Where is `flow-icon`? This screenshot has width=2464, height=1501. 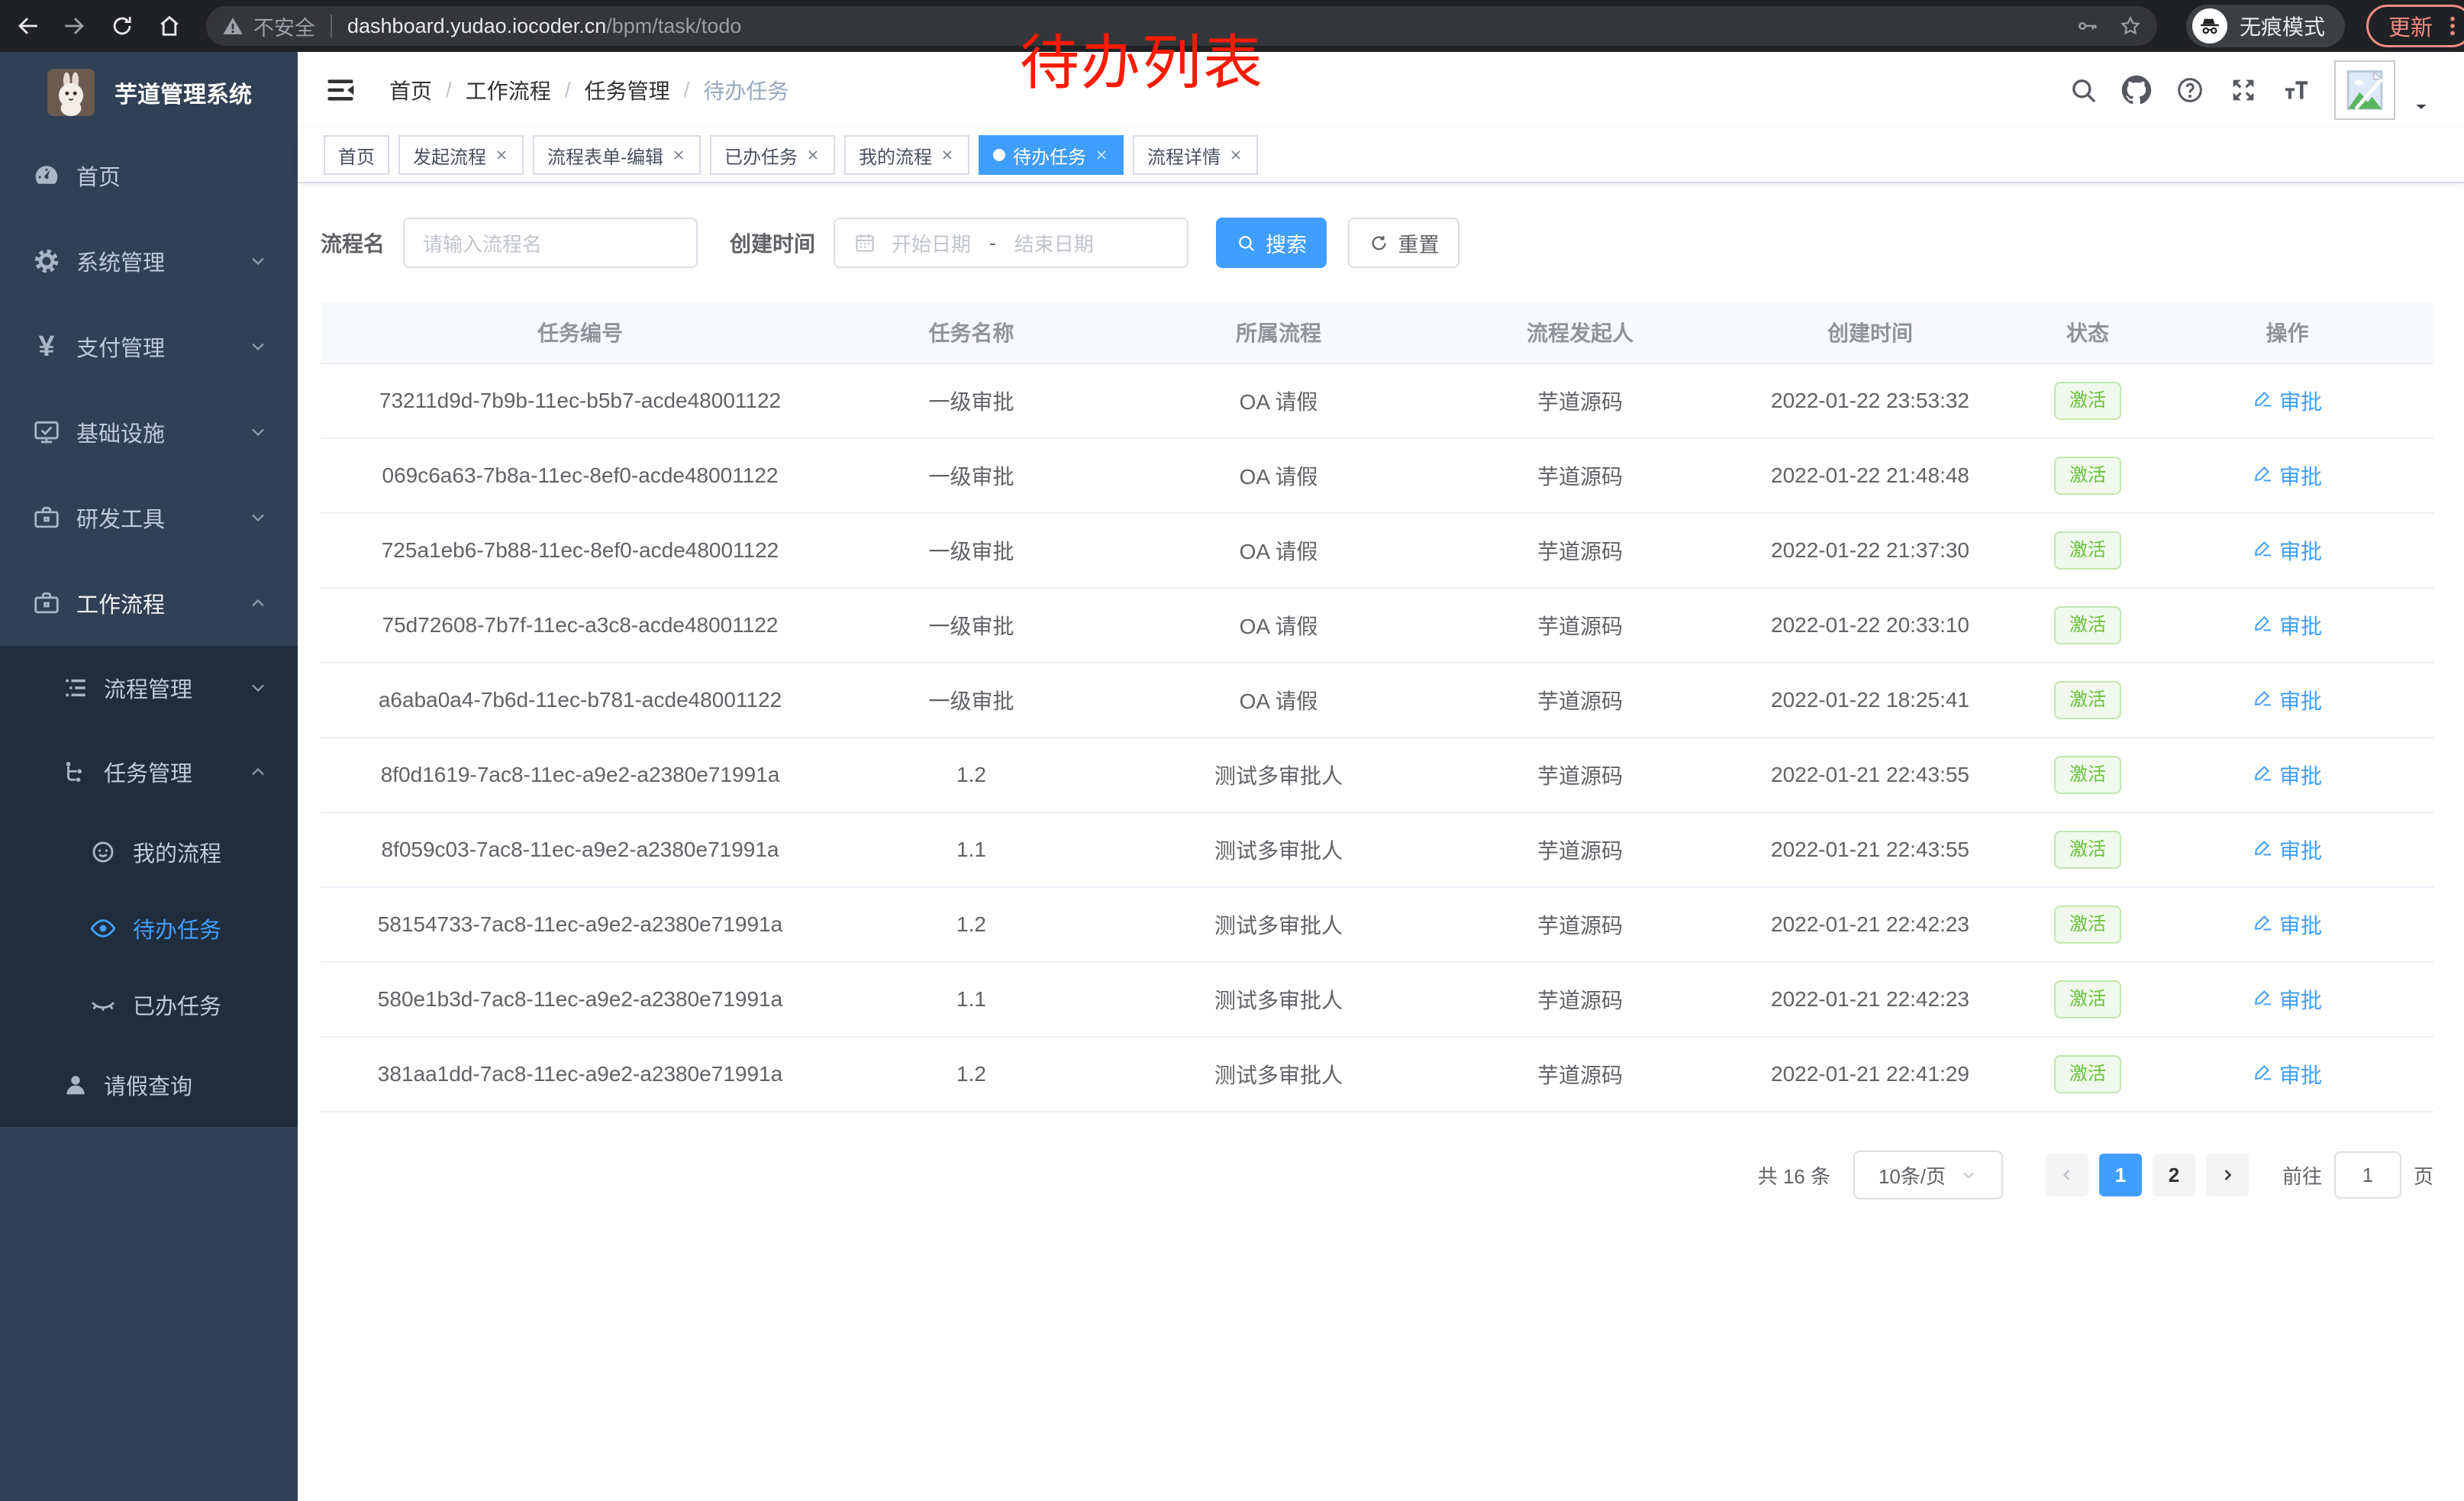 flow-icon is located at coordinates (76, 771).